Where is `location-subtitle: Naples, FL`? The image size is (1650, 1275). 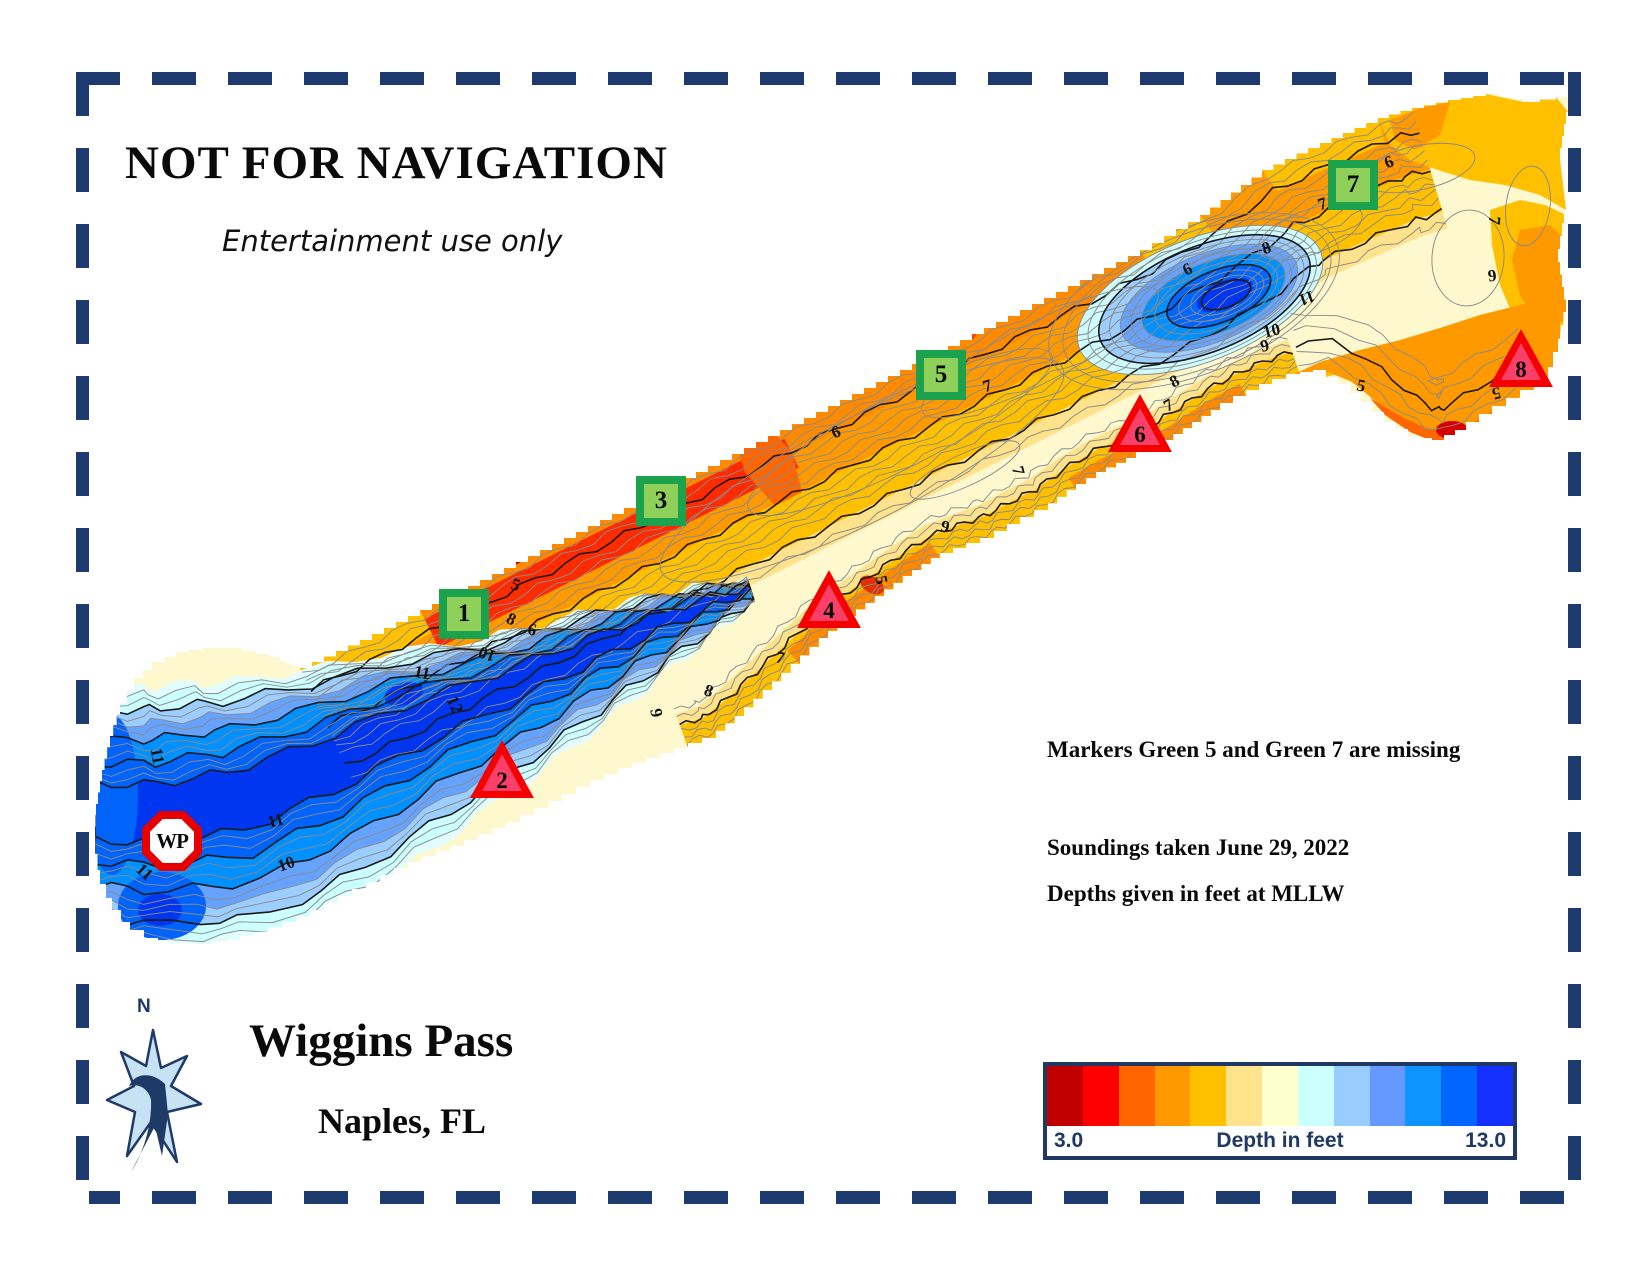
location-subtitle: Naples, FL is located at coordinates (402, 1121).